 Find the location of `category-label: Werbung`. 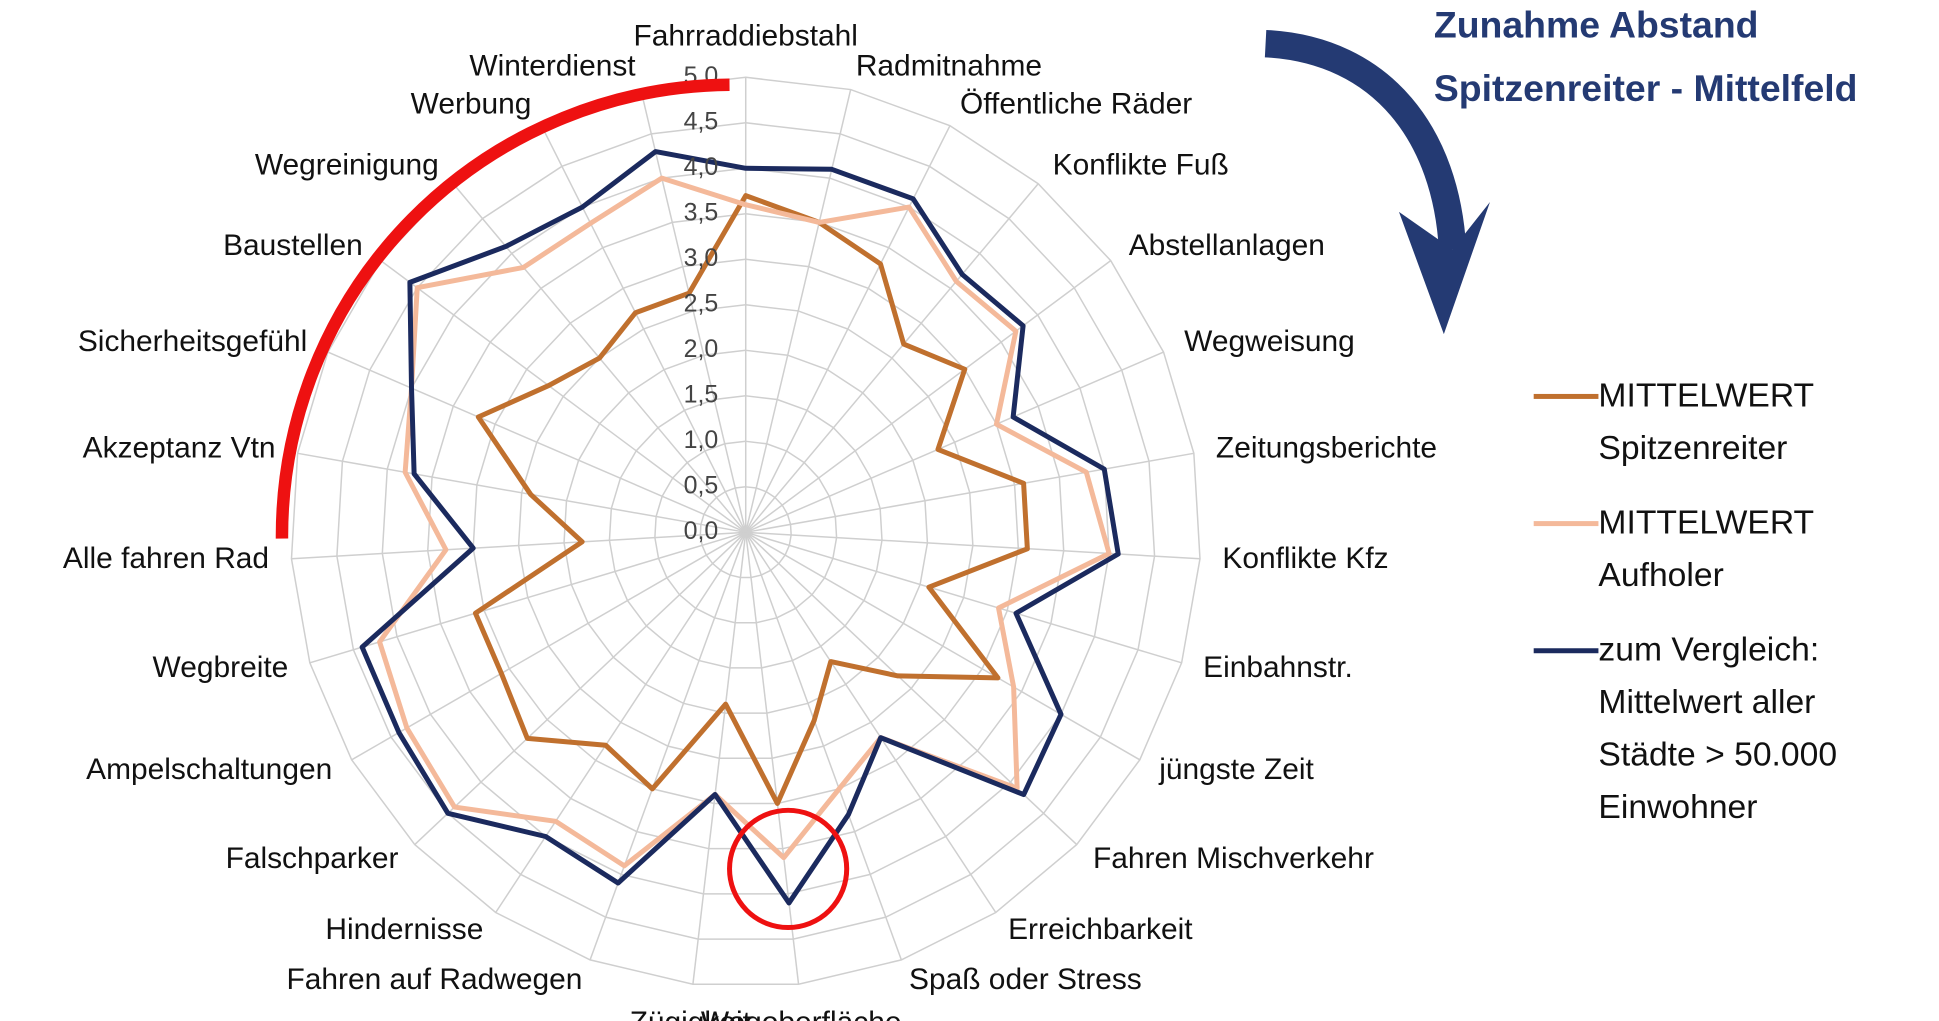

category-label: Werbung is located at coordinates (471, 104).